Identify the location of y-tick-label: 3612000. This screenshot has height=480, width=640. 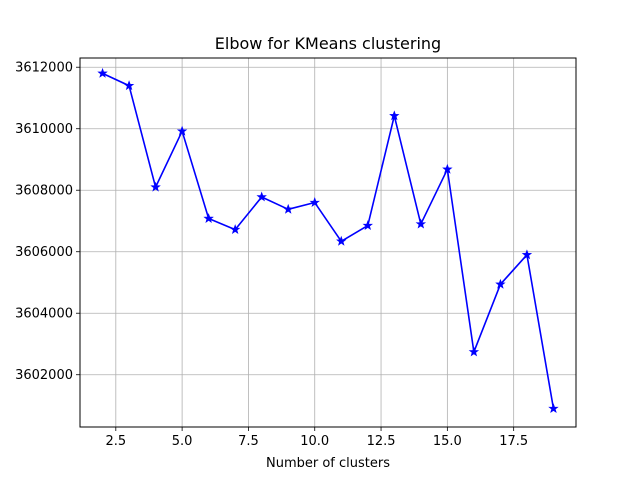
(44, 68).